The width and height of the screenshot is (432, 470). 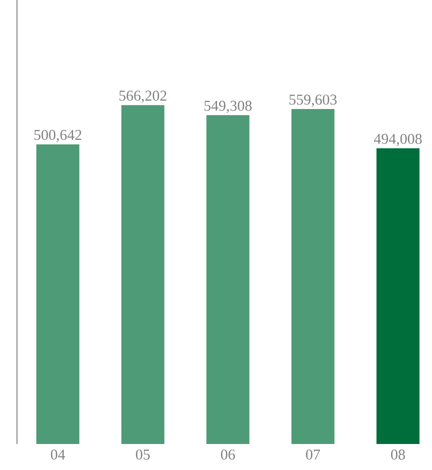 I want to click on x-tick-label: 07, so click(x=313, y=455).